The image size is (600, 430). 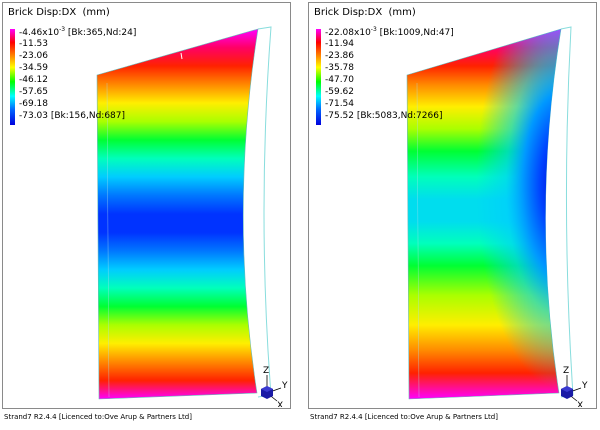 What do you see at coordinates (340, 92) in the screenshot?
I see `legend-level: -59.62` at bounding box center [340, 92].